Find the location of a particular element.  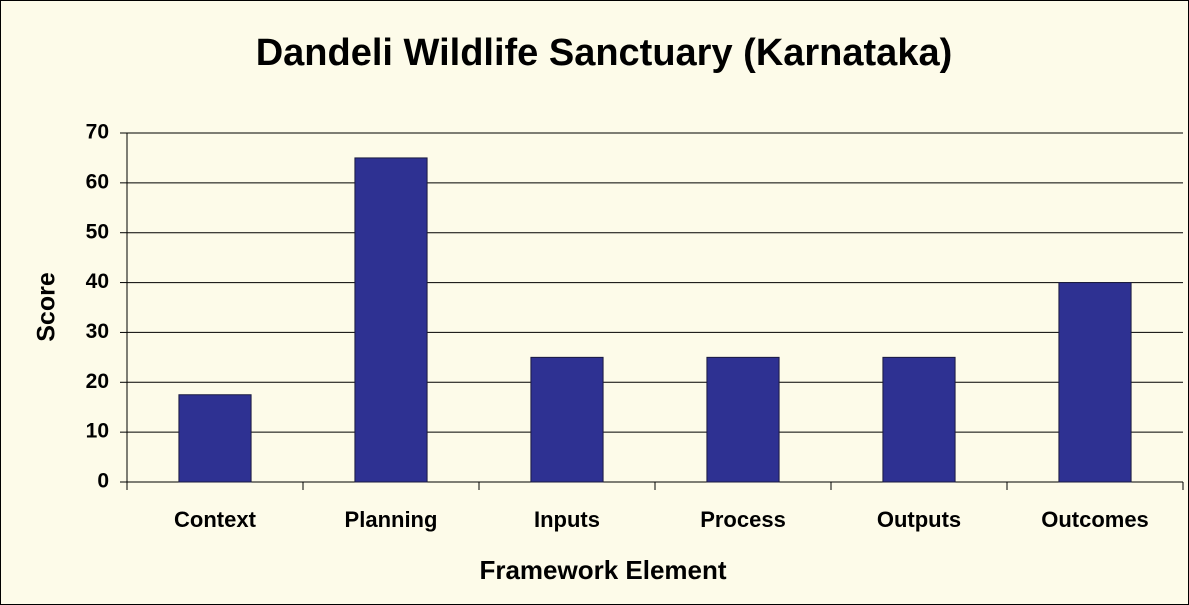

x-tick-label: Planning is located at coordinates (391, 519).